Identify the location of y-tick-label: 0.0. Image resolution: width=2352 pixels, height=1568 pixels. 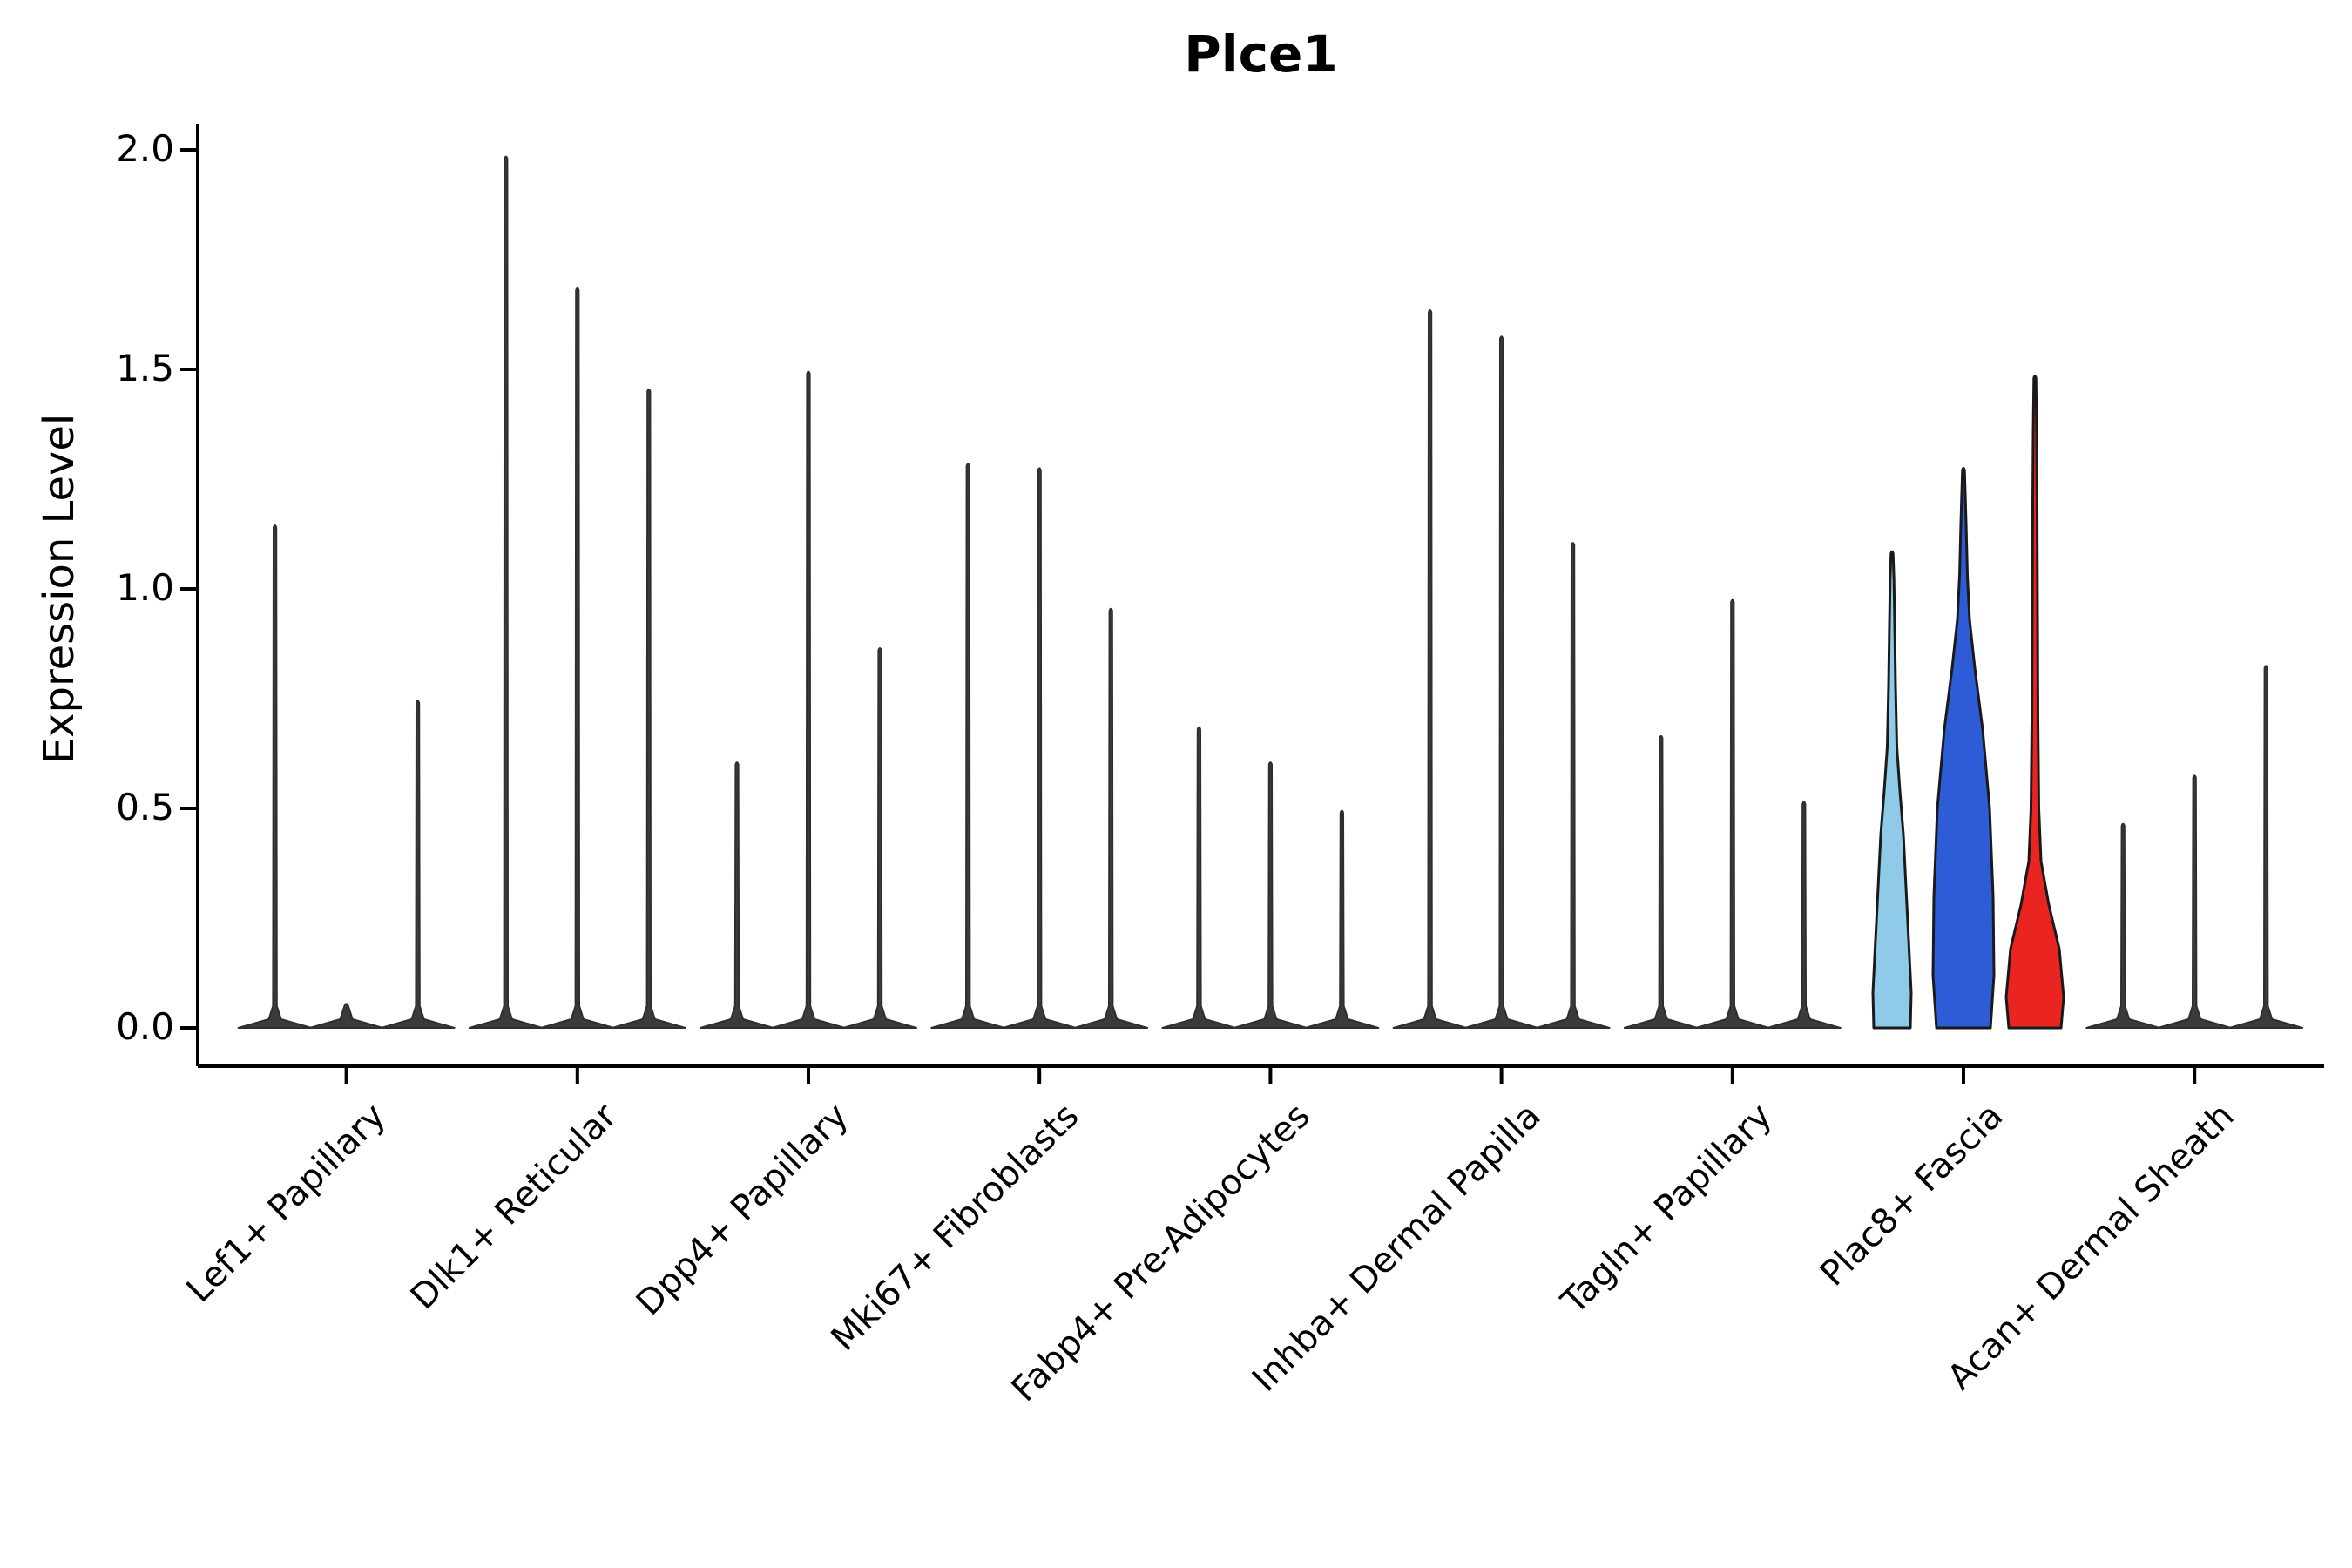
(145, 1026).